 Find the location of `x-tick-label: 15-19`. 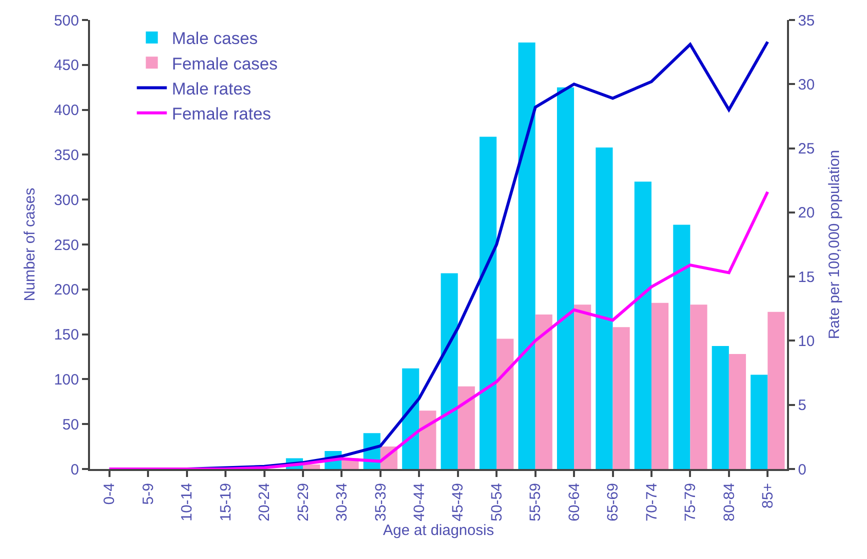

x-tick-label: 15-19 is located at coordinates (225, 502).